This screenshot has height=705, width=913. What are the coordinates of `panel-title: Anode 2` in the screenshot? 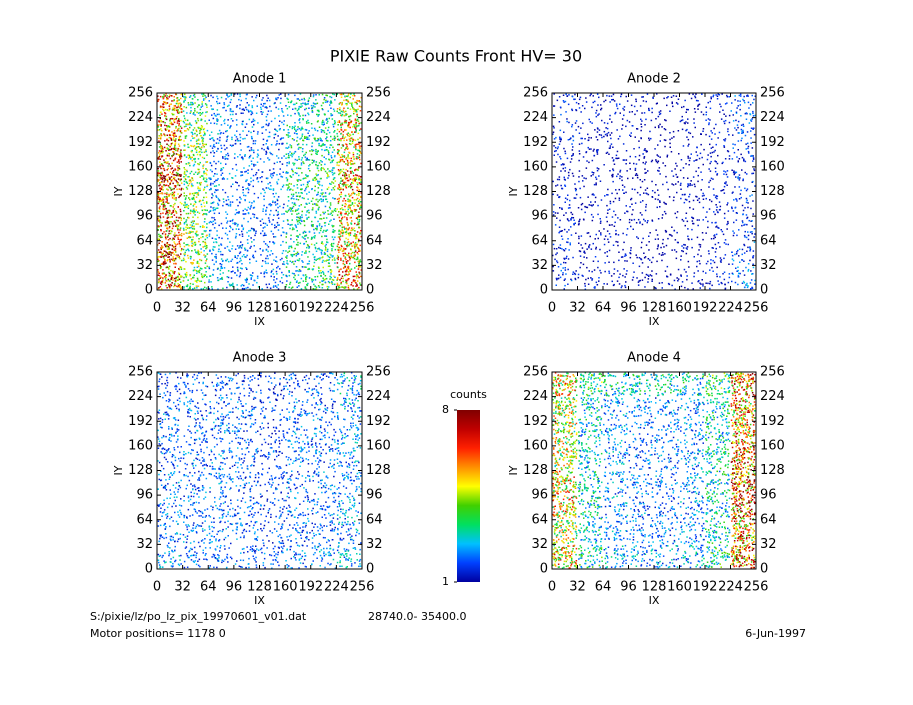 It's located at (654, 79).